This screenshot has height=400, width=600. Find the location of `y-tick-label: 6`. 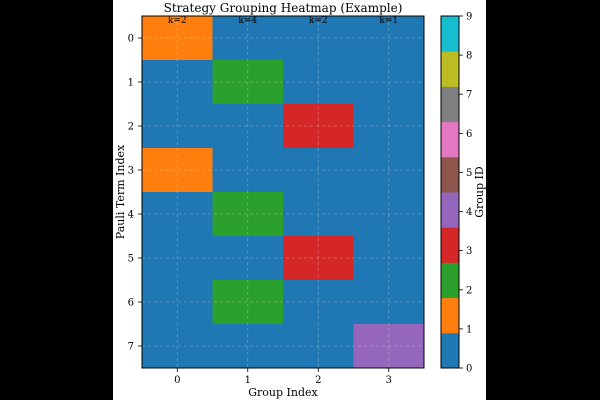

y-tick-label: 6 is located at coordinates (131, 303).